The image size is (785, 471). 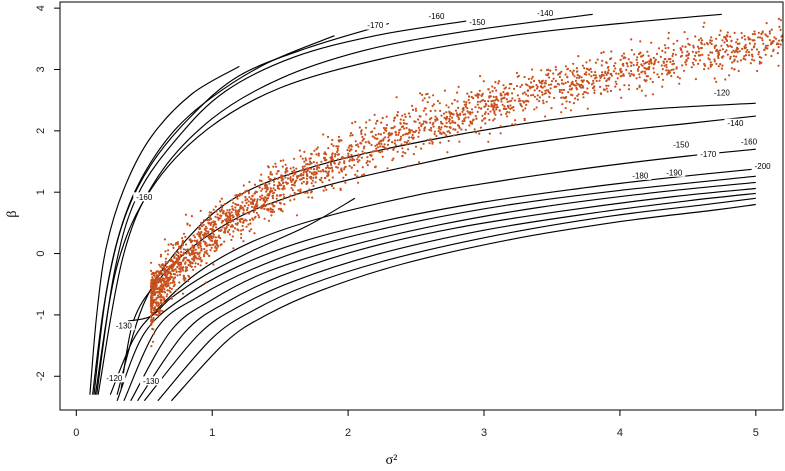 What do you see at coordinates (722, 93) in the screenshot?
I see `contour-label: -120` at bounding box center [722, 93].